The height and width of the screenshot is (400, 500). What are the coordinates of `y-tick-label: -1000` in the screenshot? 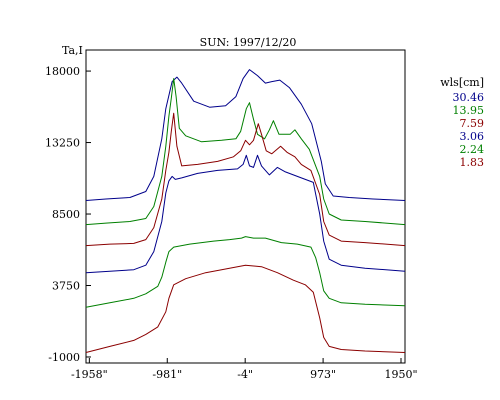 It's located at (64, 357).